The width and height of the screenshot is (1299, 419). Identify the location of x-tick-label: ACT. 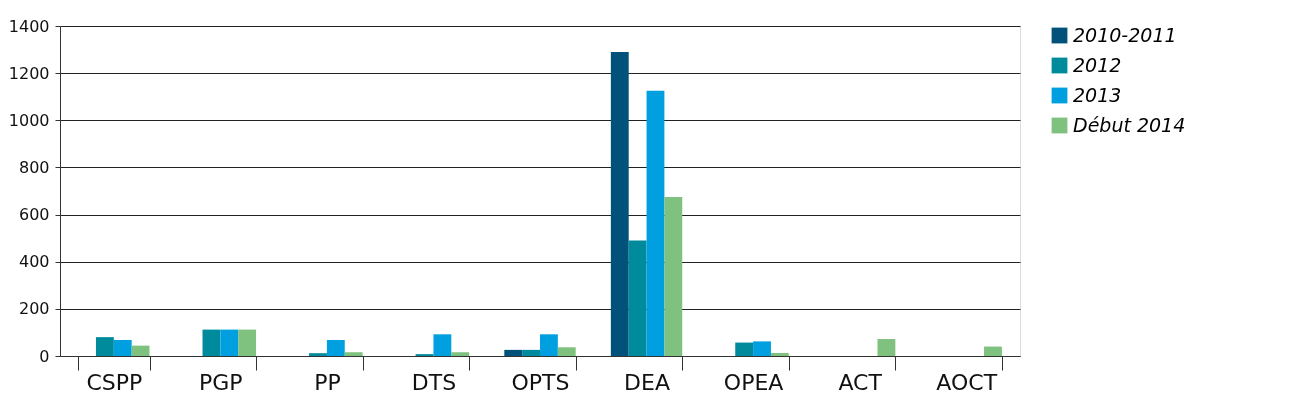
(860, 382).